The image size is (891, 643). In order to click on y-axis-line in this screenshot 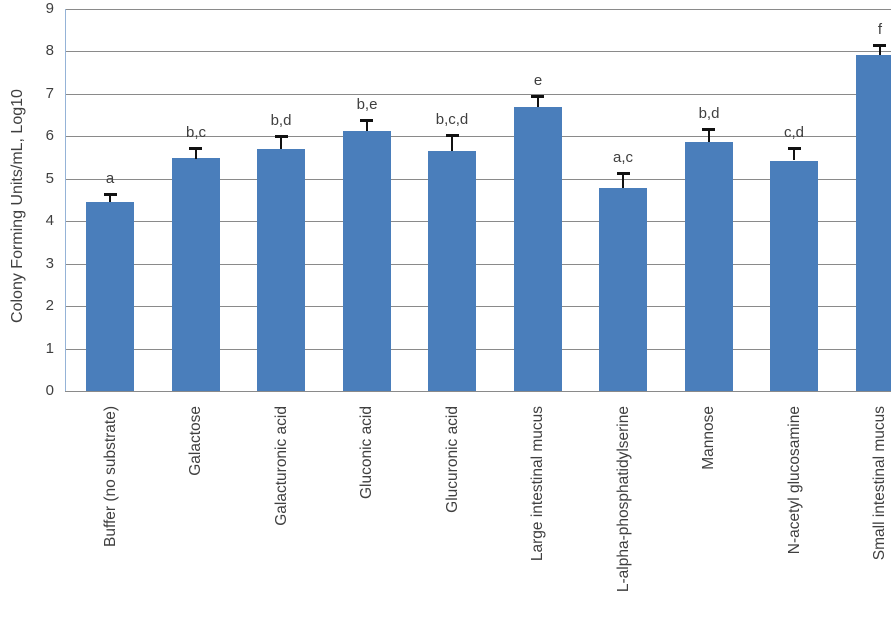, I will do `click(65, 200)`.